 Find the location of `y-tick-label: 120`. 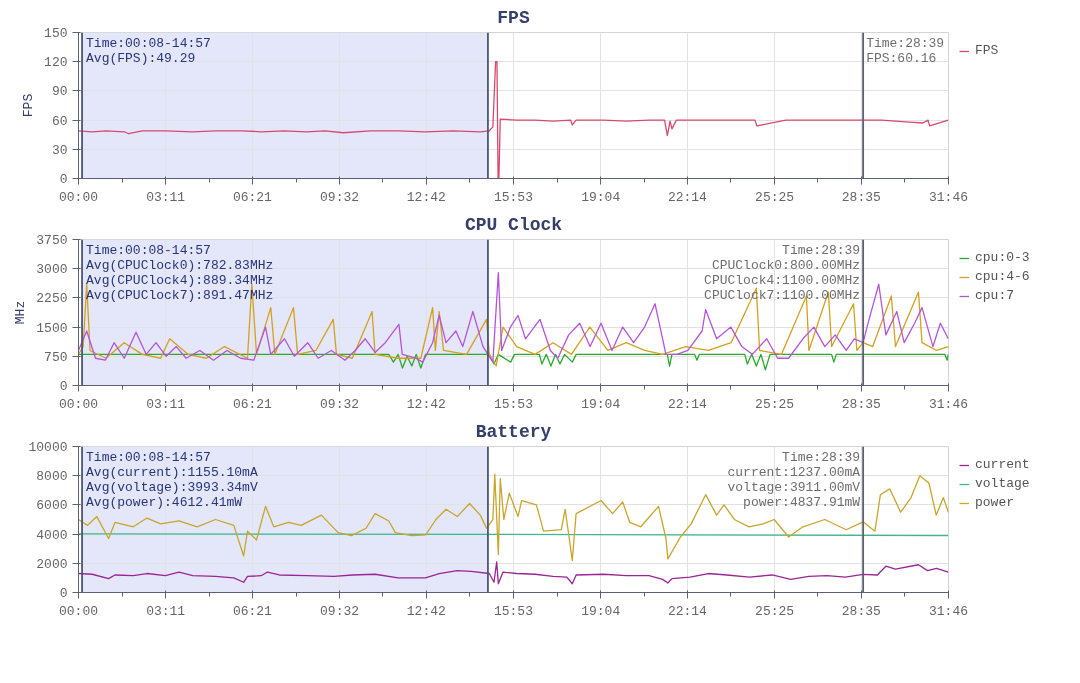

y-tick-label: 120 is located at coordinates (56, 63).